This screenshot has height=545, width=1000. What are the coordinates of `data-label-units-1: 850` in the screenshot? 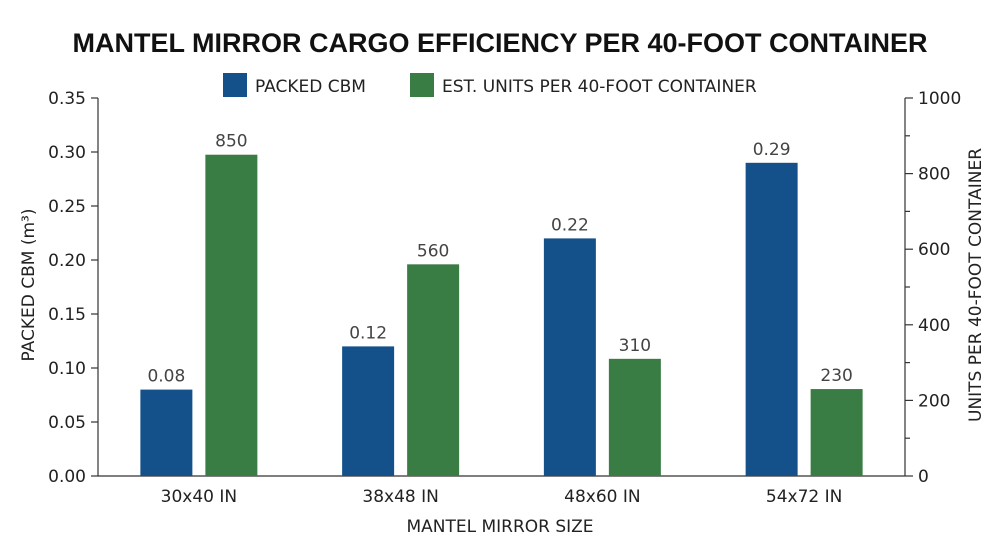 It's located at (231, 142).